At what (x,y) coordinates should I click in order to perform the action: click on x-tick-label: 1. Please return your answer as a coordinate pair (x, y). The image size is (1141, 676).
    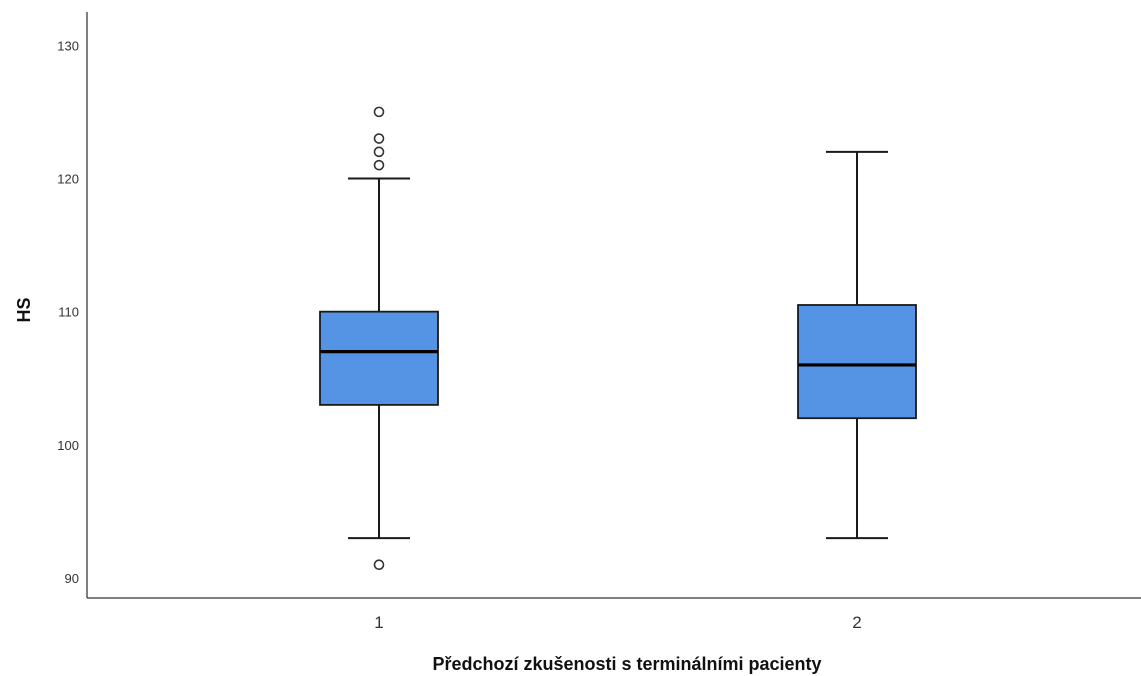
    Looking at the image, I should click on (378, 622).